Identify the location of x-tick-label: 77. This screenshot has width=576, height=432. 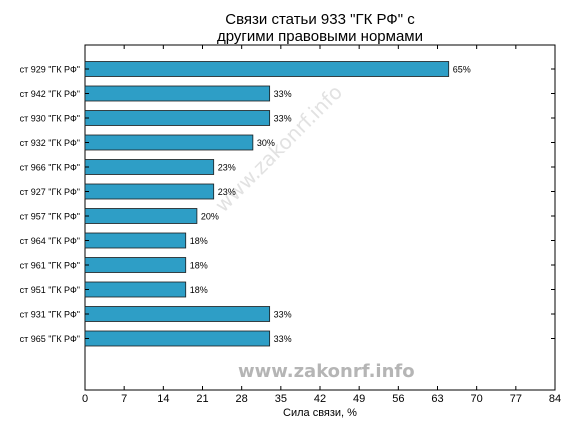
(516, 399).